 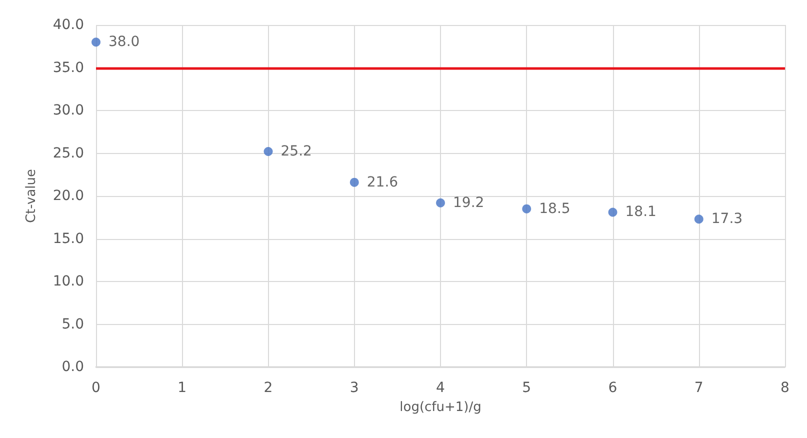 I want to click on y-axis-title: Ct-value, so click(x=31, y=196).